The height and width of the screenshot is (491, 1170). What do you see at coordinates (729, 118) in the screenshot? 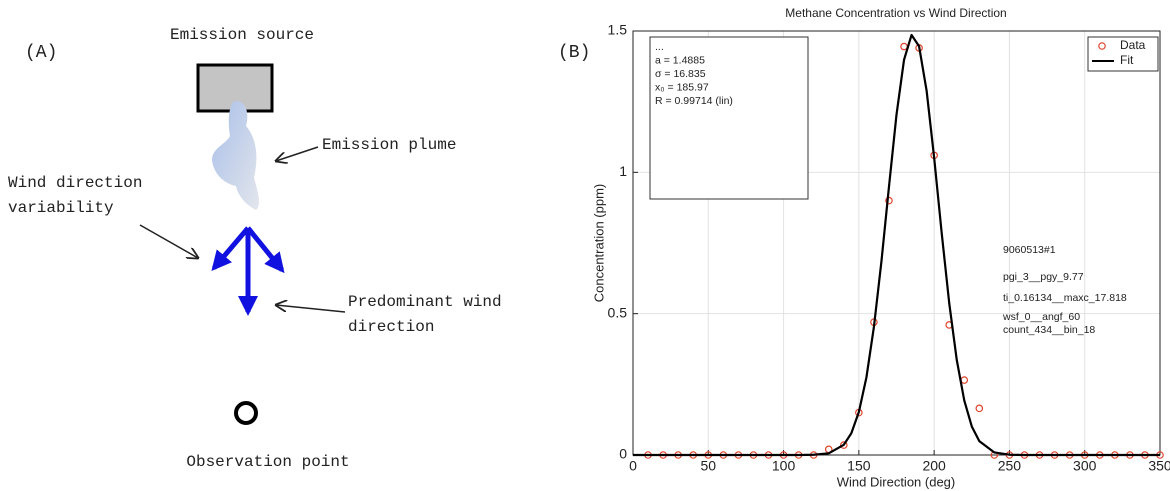
I see `fit-box` at bounding box center [729, 118].